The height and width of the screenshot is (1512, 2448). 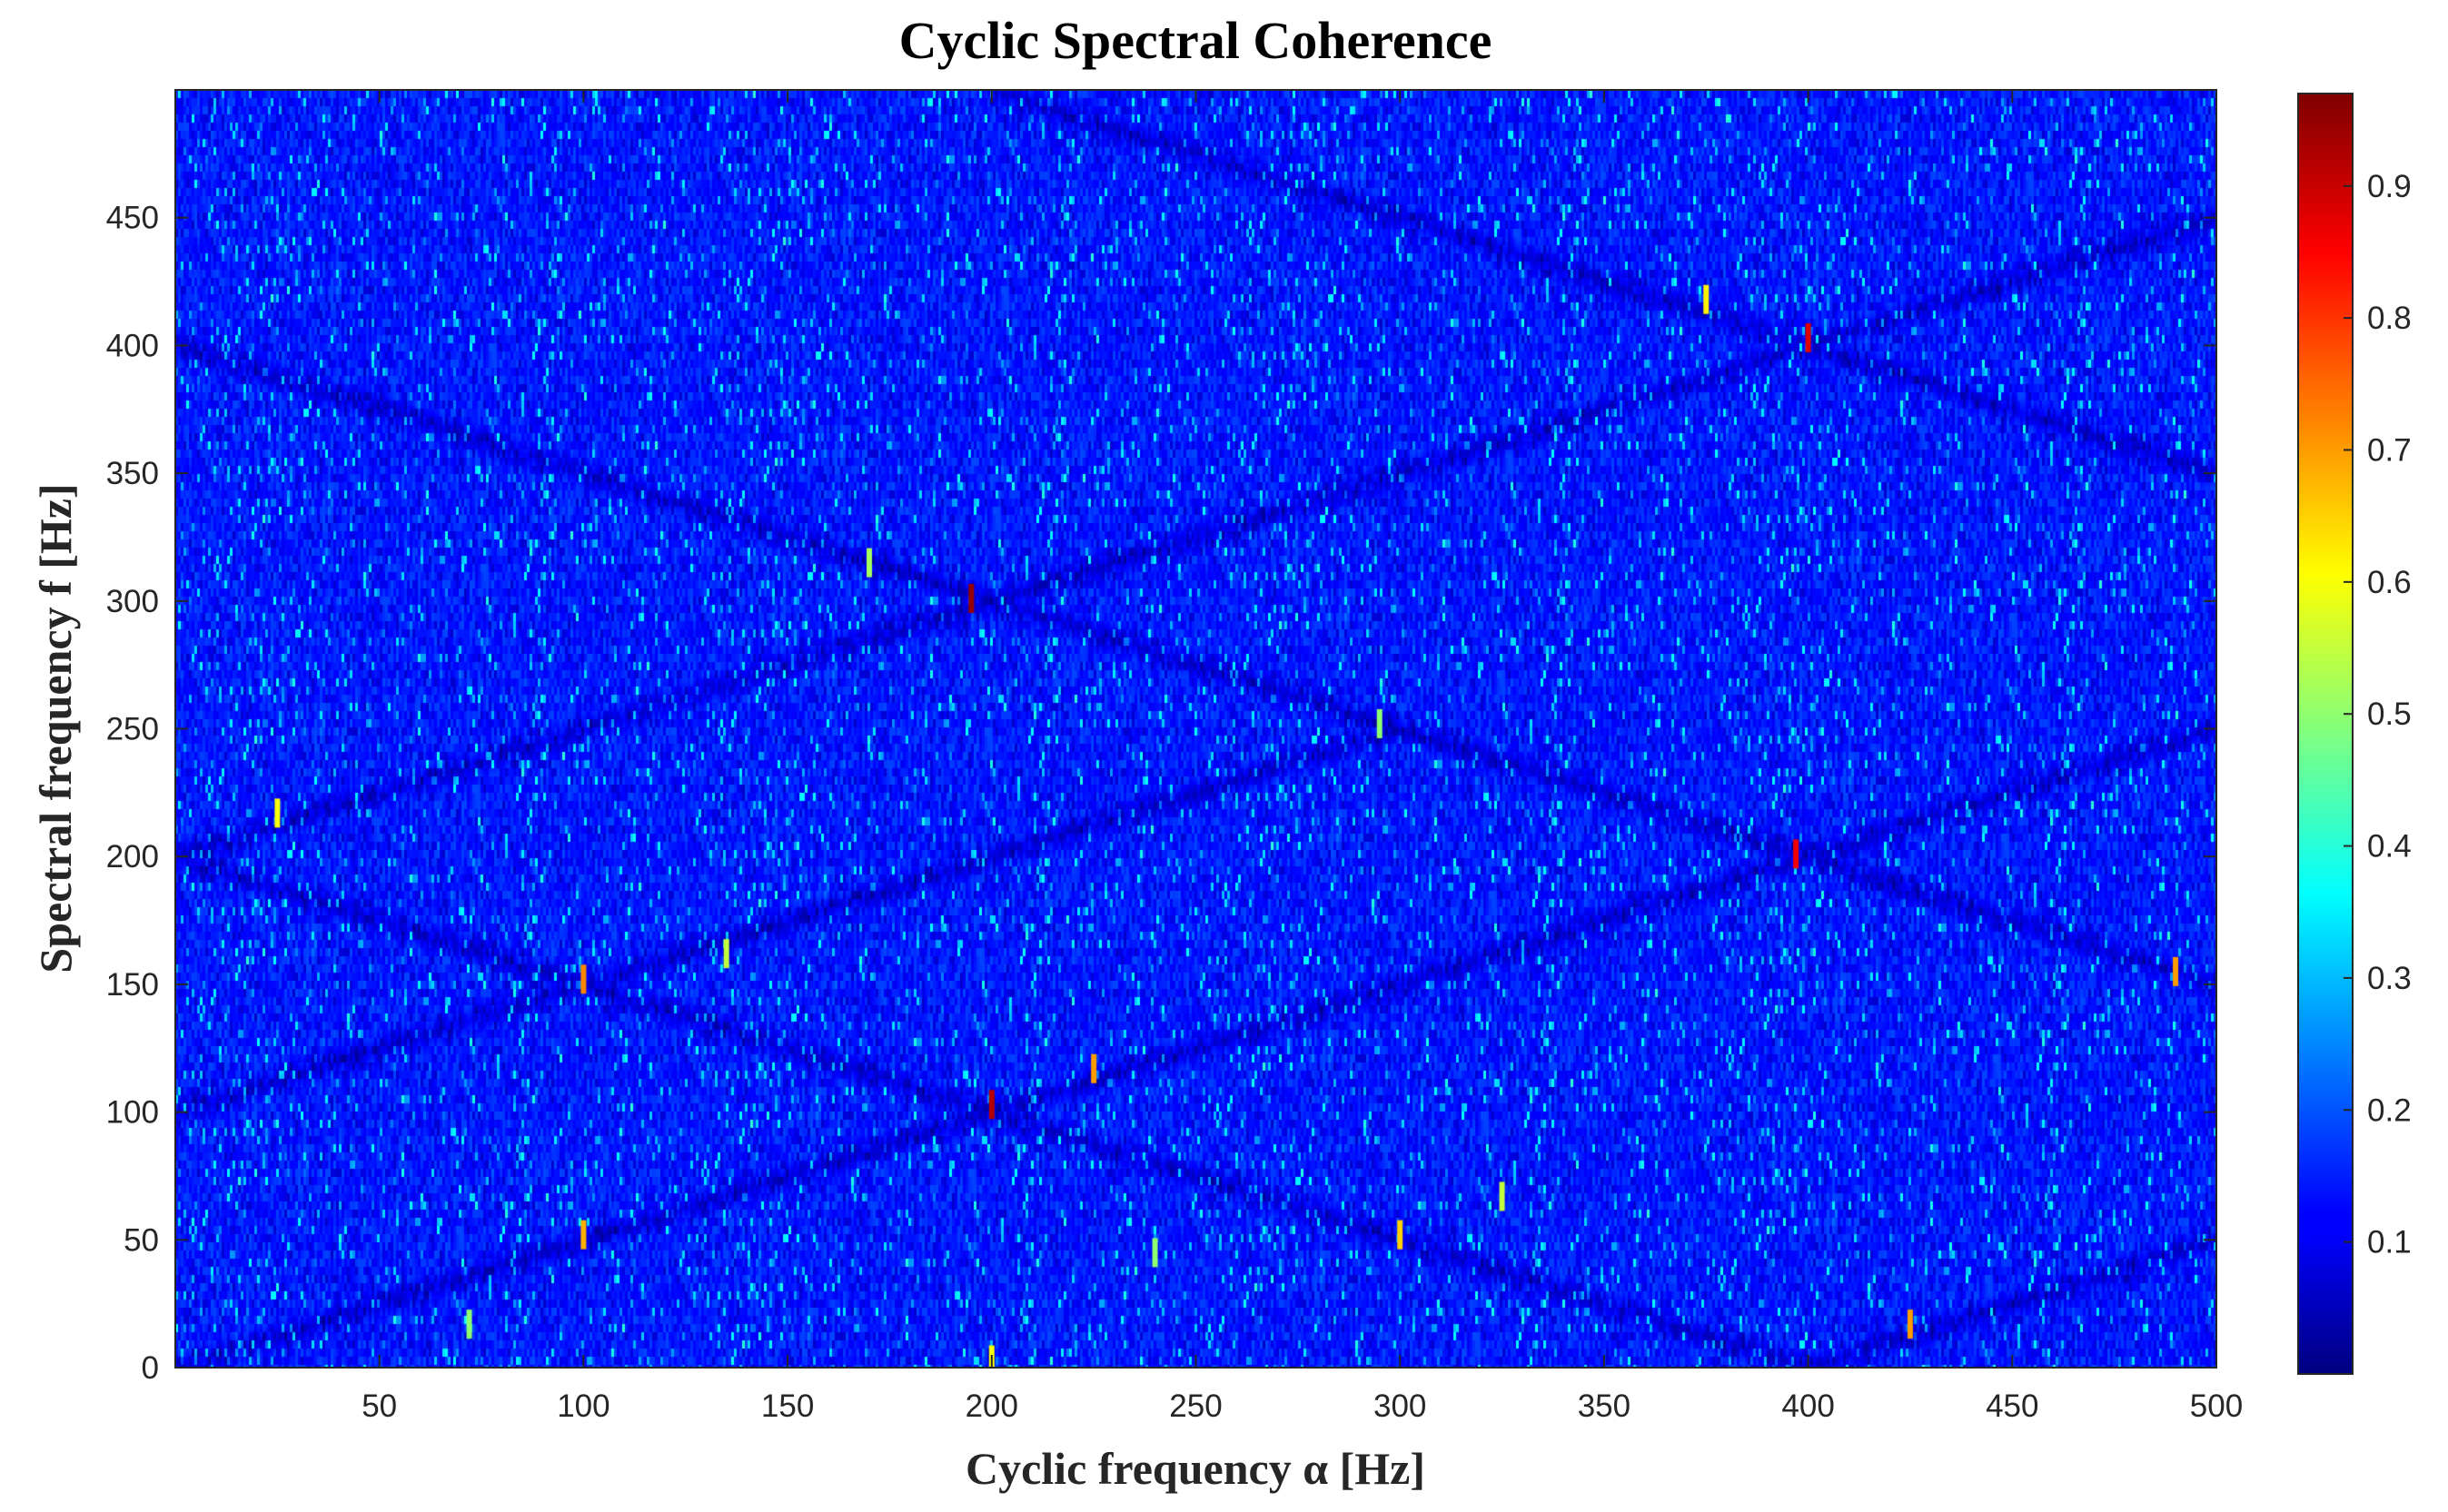 What do you see at coordinates (2389, 319) in the screenshot?
I see `colorbar-tick-label: 0.8` at bounding box center [2389, 319].